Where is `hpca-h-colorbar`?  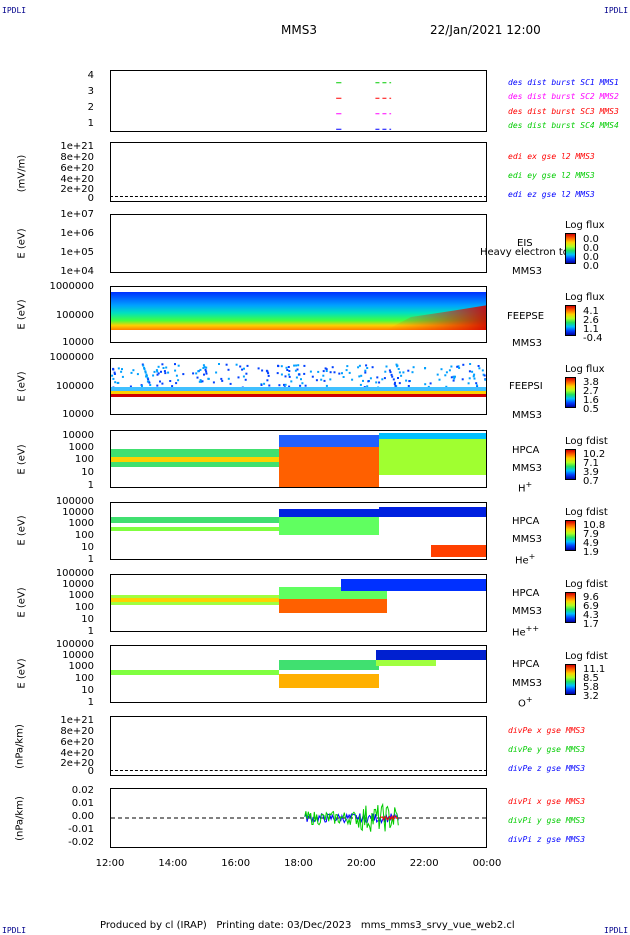
hpca-h-colorbar is located at coordinates (570, 464).